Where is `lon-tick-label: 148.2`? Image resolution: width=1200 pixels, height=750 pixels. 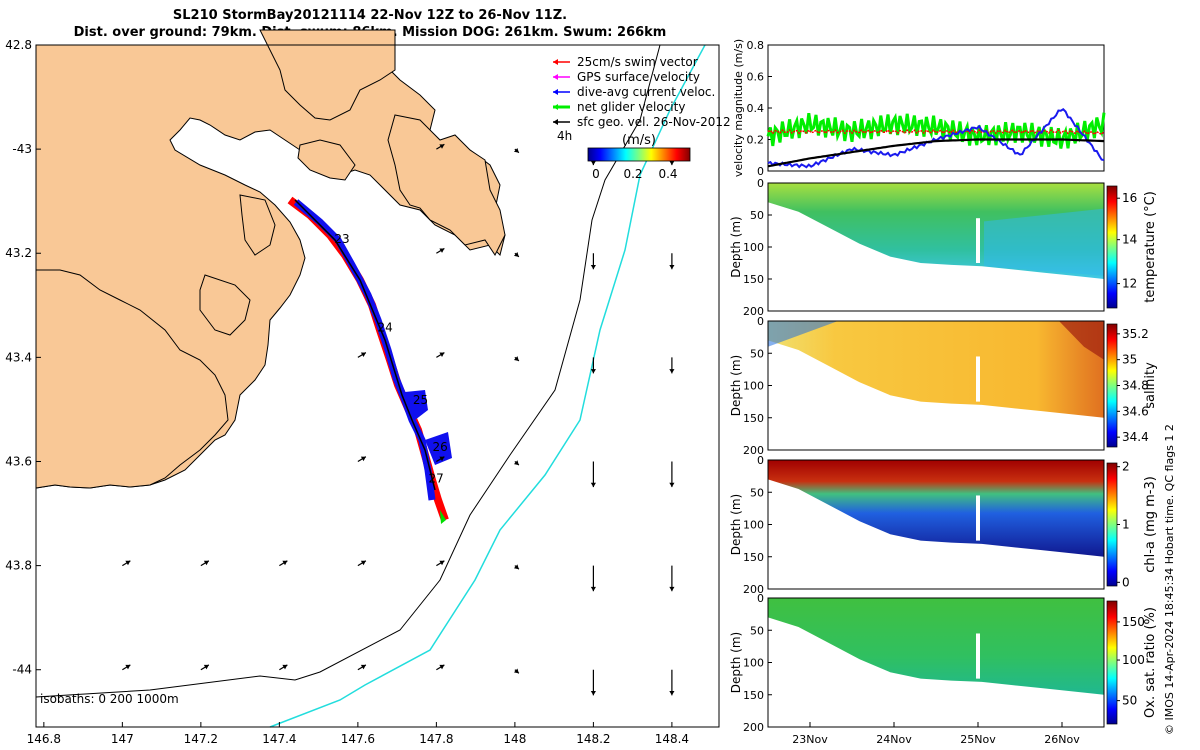 lon-tick-label: 148.2 is located at coordinates (593, 739).